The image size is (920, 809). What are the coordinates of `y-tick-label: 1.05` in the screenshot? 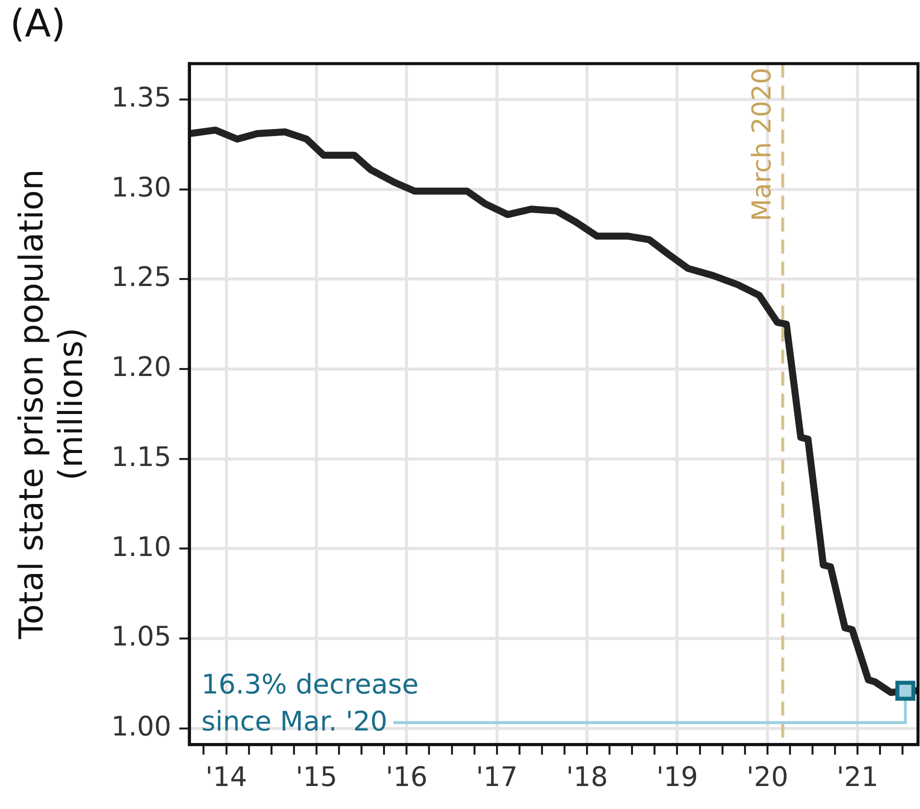 It's located at (141, 637).